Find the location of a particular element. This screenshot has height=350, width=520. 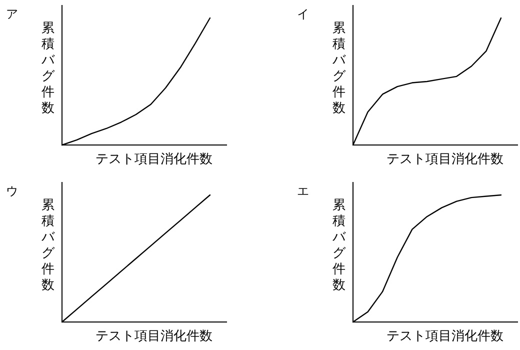

chart-title: ア is located at coordinates (12, 14).